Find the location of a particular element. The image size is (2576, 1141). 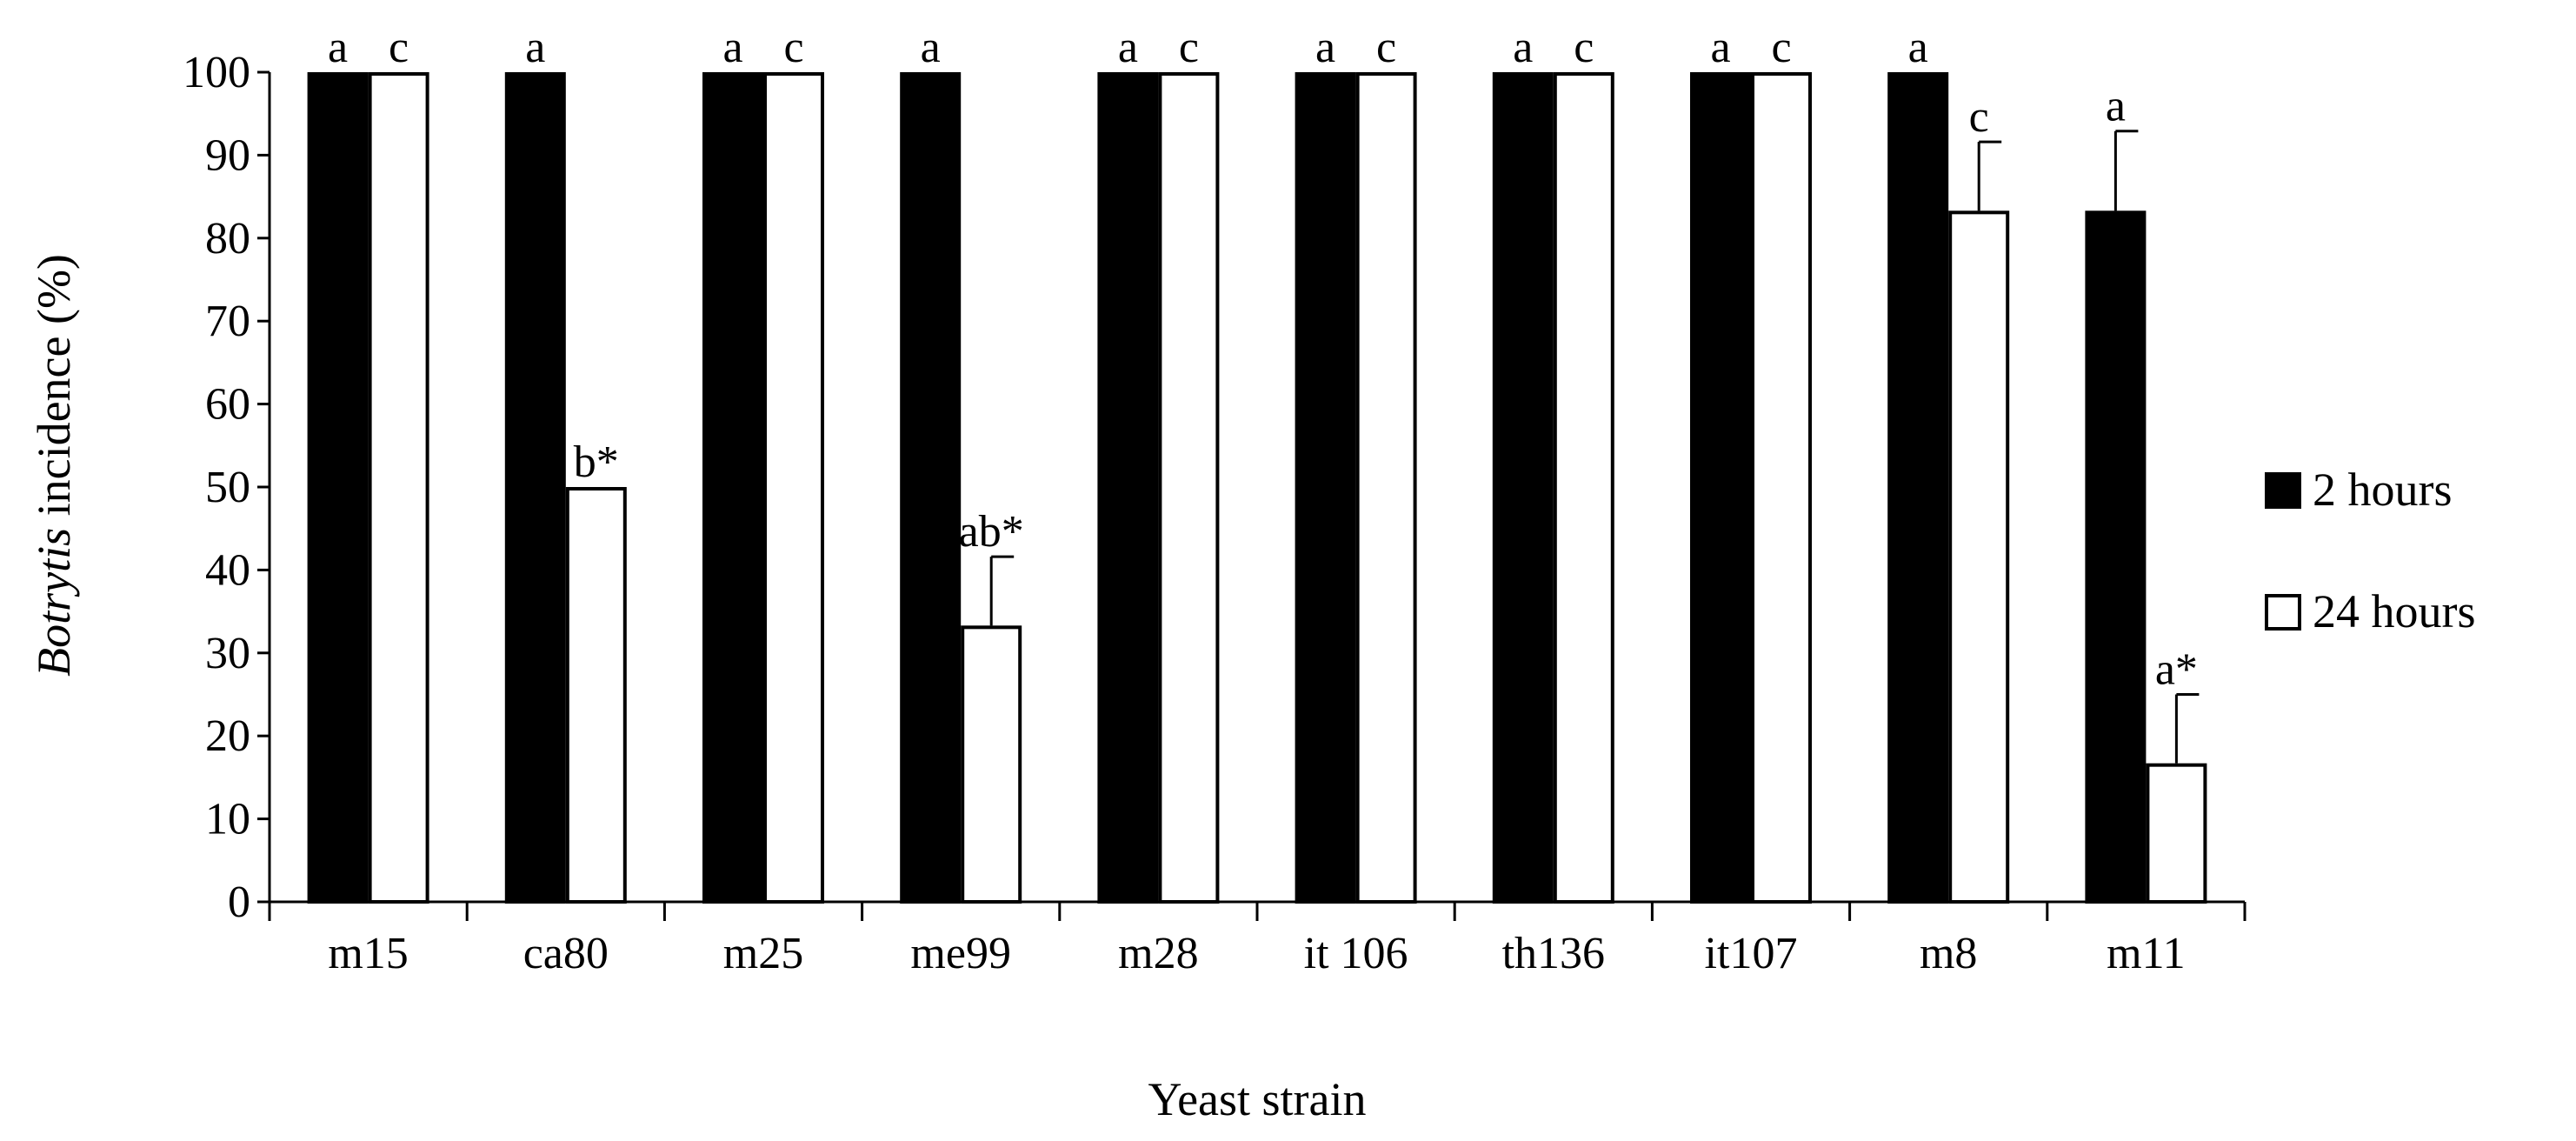

y-tick-label: 0 is located at coordinates (239, 902).